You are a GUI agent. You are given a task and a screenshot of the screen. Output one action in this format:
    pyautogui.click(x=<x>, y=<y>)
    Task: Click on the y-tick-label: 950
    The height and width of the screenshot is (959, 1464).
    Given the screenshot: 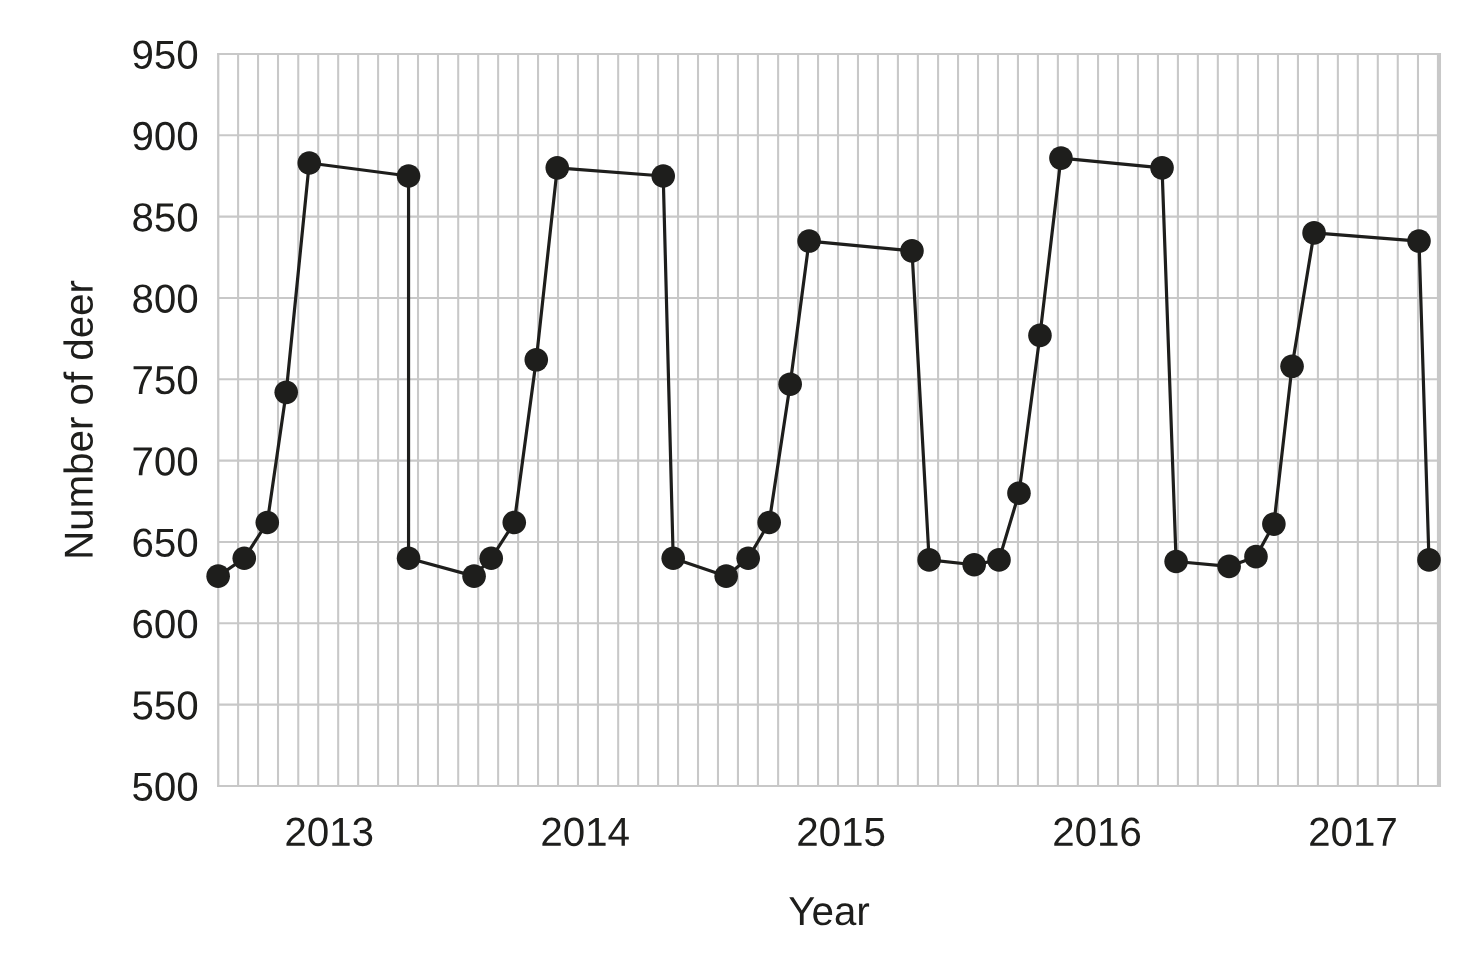 What is the action you would take?
    pyautogui.click(x=165, y=54)
    